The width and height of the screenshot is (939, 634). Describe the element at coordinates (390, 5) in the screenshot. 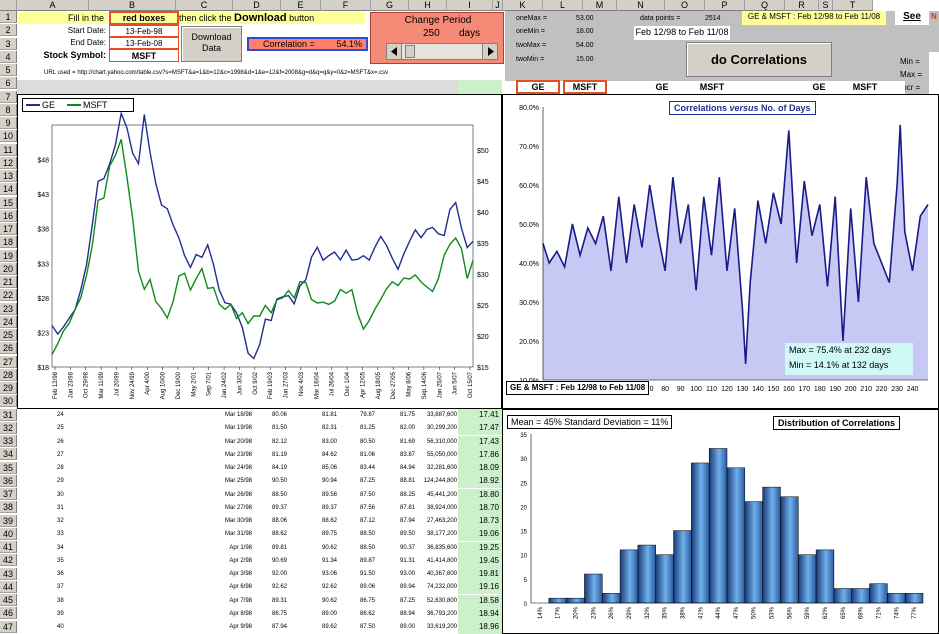

I see `column-header-g: G` at that location.